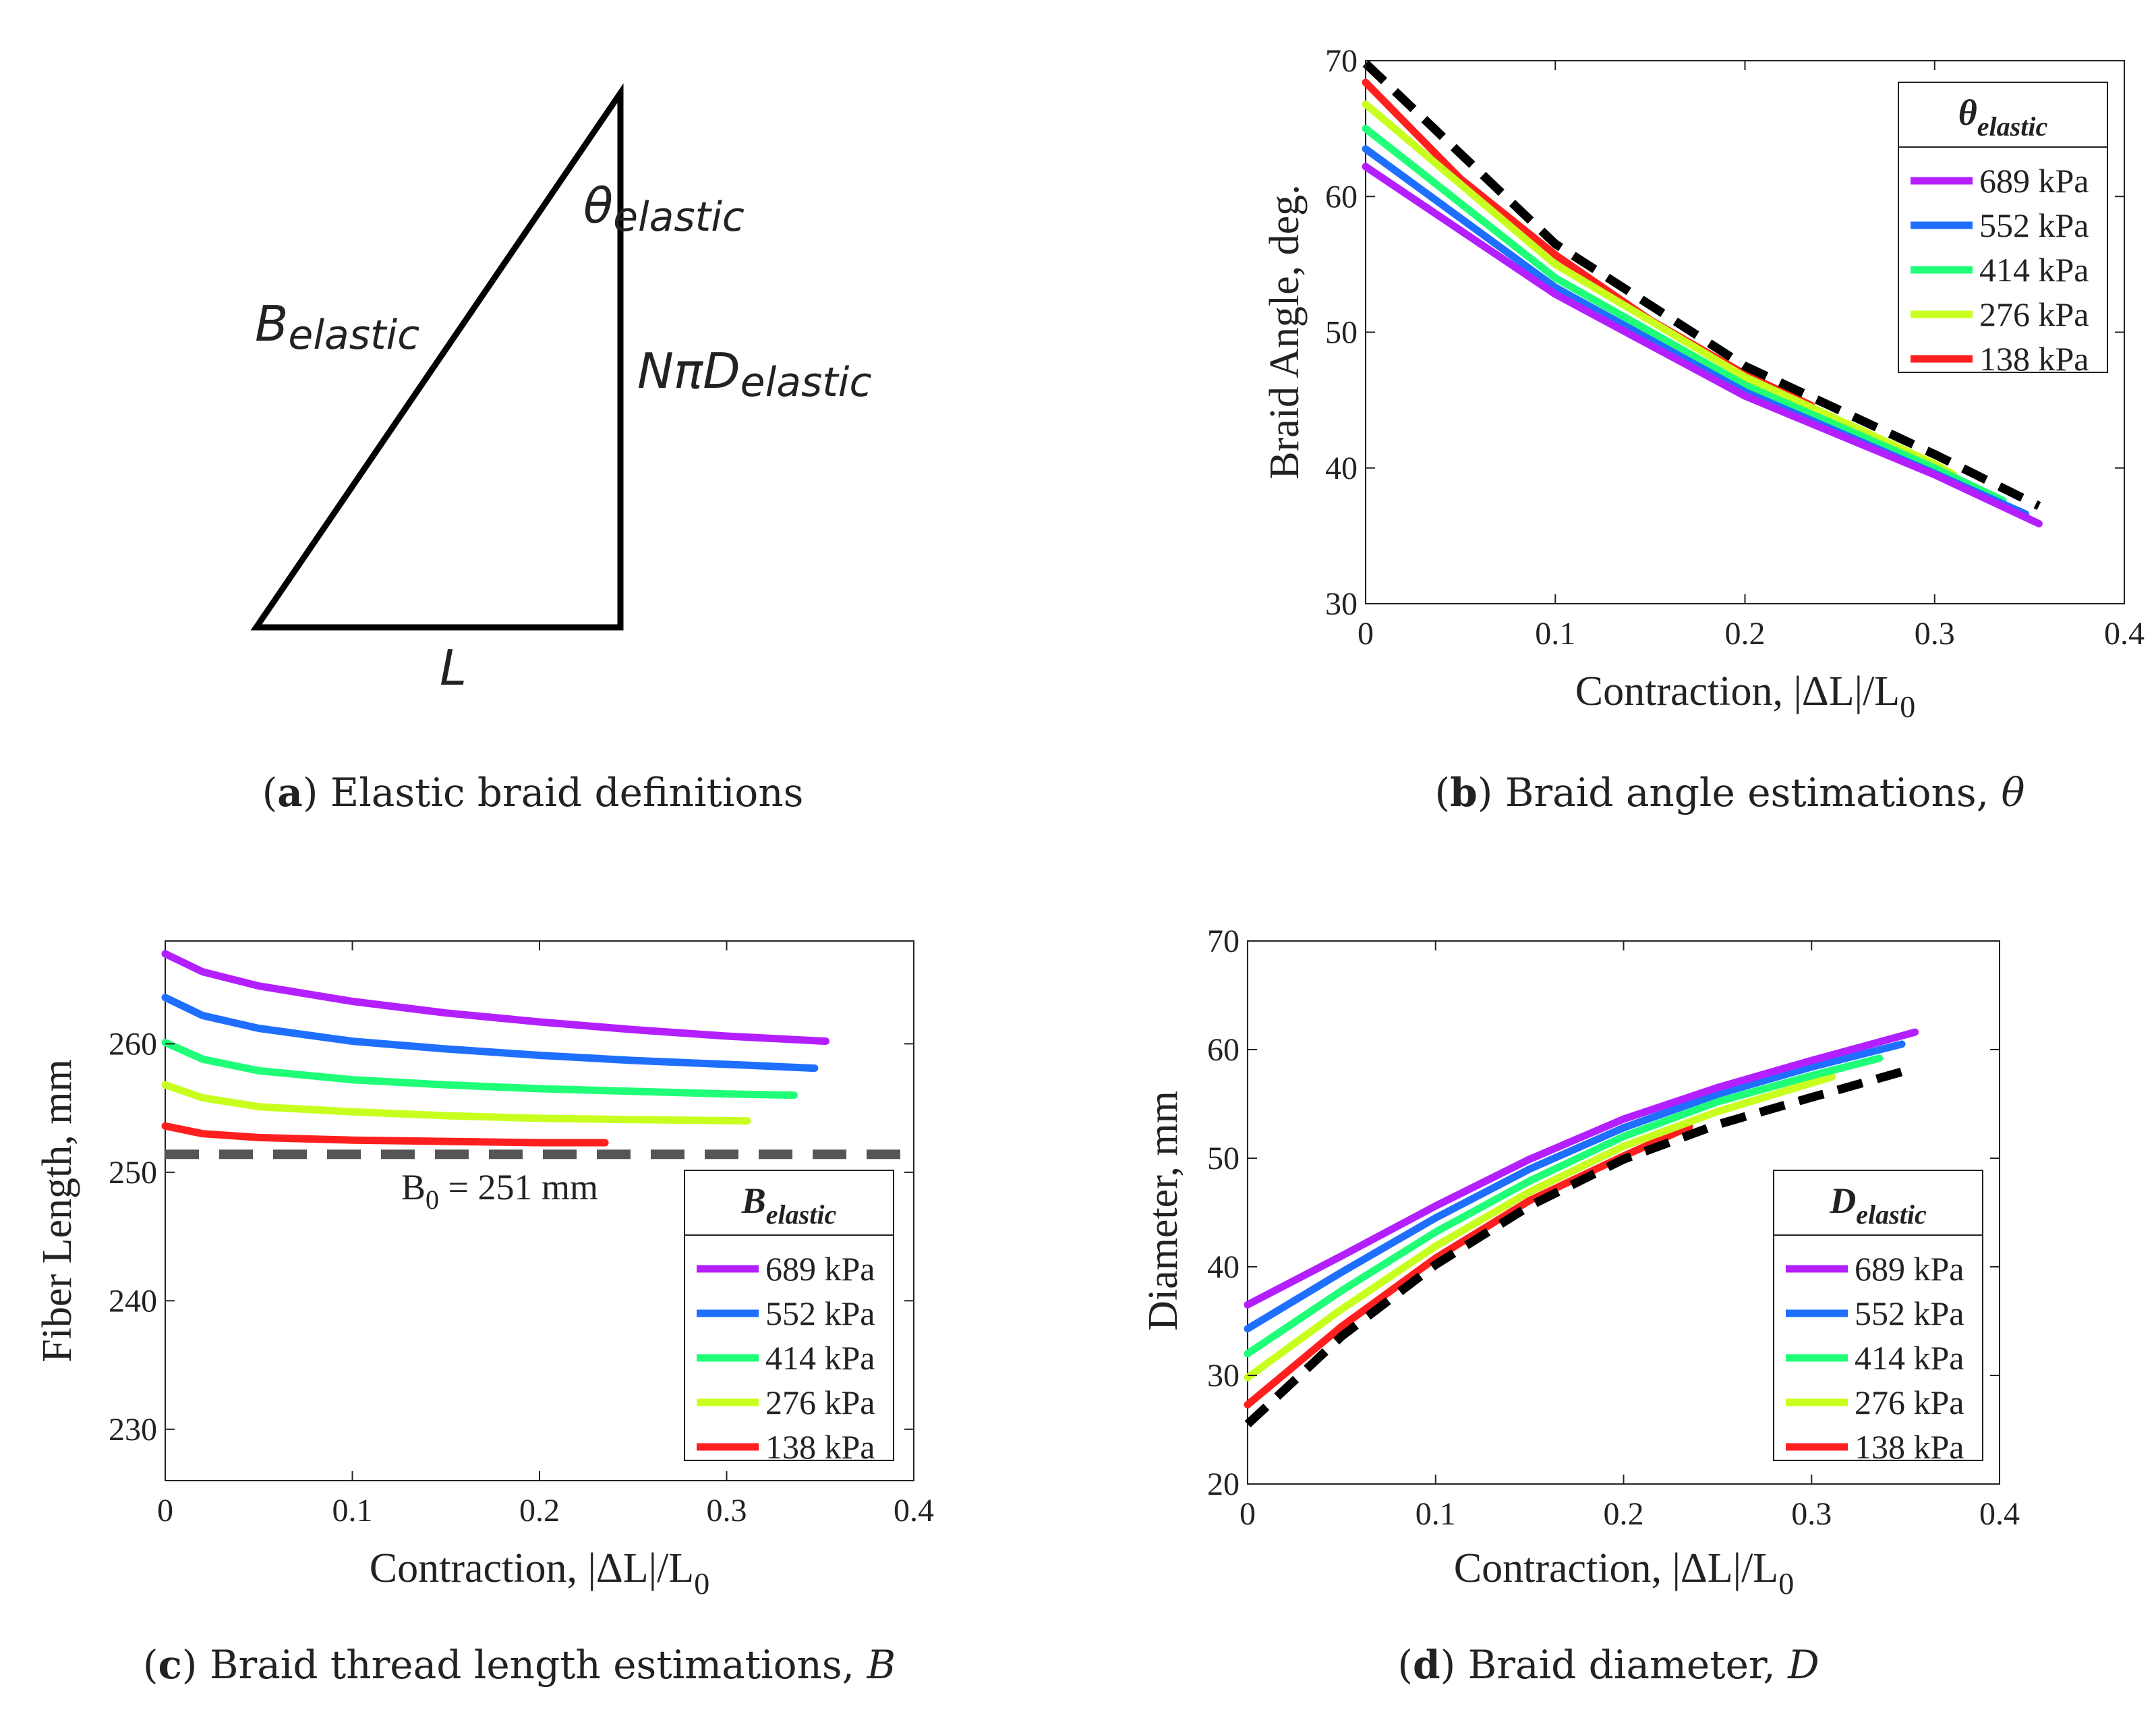 This screenshot has width=2156, height=1712. Describe the element at coordinates (820, 1313) in the screenshot. I see `plot-c-legend-label: 552 kPa` at that location.